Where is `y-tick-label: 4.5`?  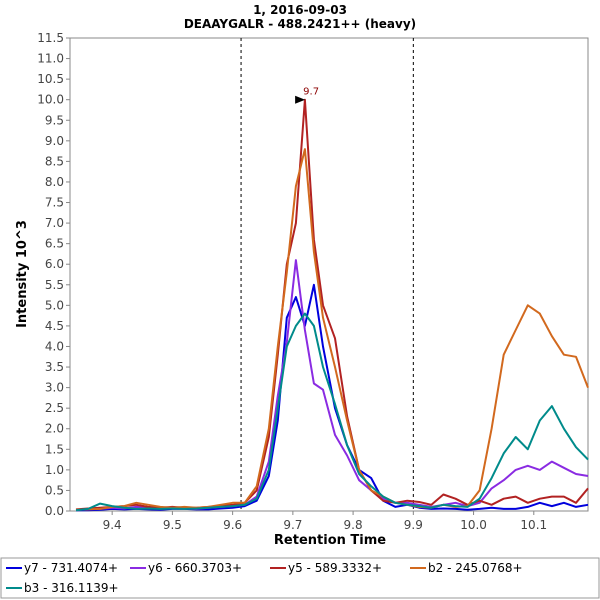
y-tick-label: 4.5 is located at coordinates (54, 326).